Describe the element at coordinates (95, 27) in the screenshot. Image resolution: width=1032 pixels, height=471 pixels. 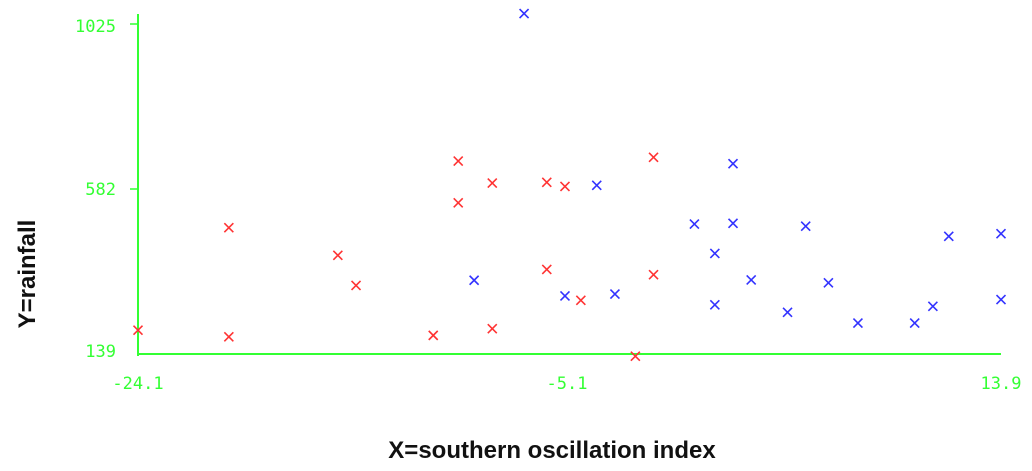
I see `y-tick-label-max: 1025` at that location.